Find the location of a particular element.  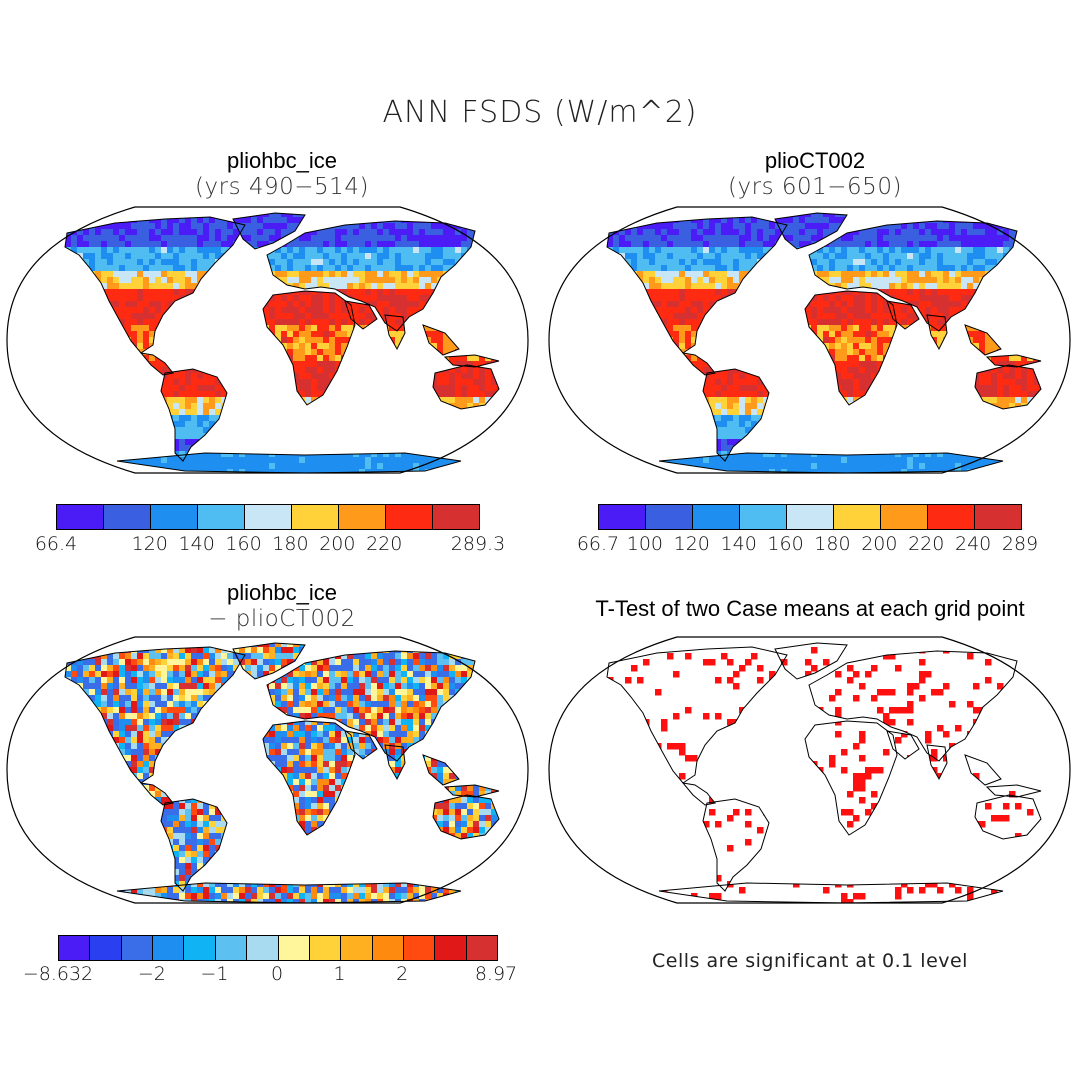

colorbar-labels-top-right: 66.7 100 120 140 160 180 200 220 240 289 is located at coordinates (807, 545).